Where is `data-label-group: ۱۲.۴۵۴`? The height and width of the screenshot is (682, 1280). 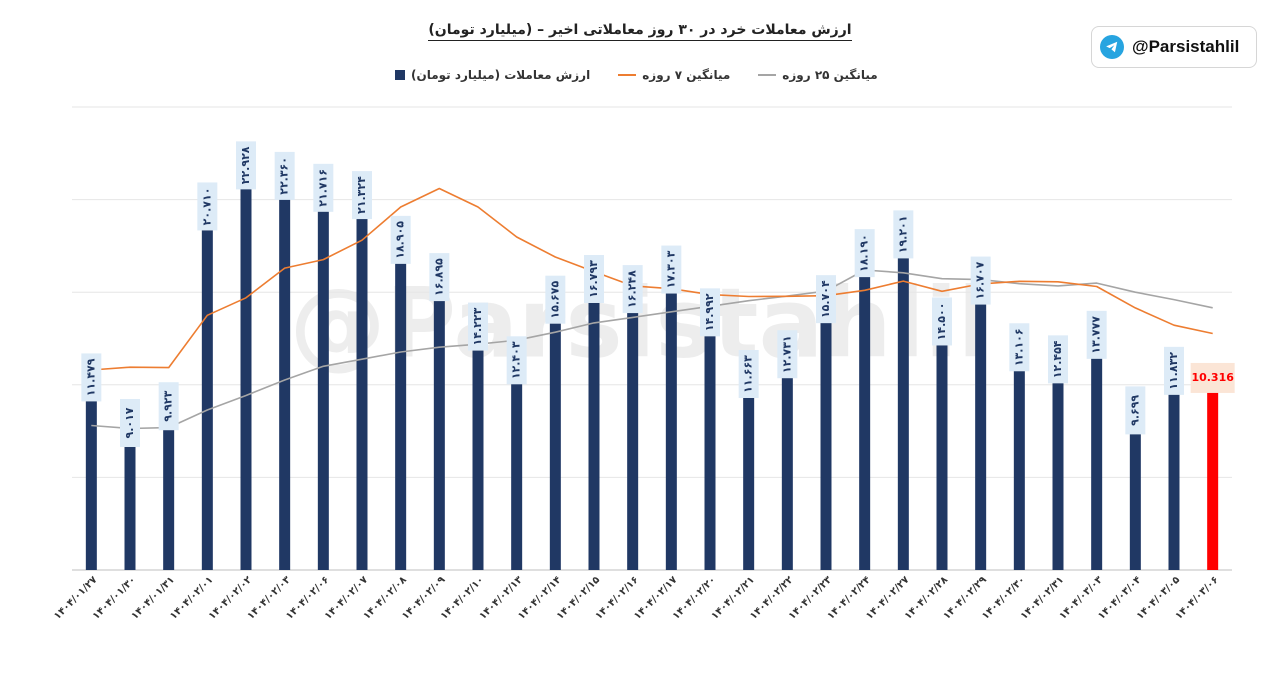
data-label-group: ۱۲.۴۵۴ is located at coordinates (1057, 359).